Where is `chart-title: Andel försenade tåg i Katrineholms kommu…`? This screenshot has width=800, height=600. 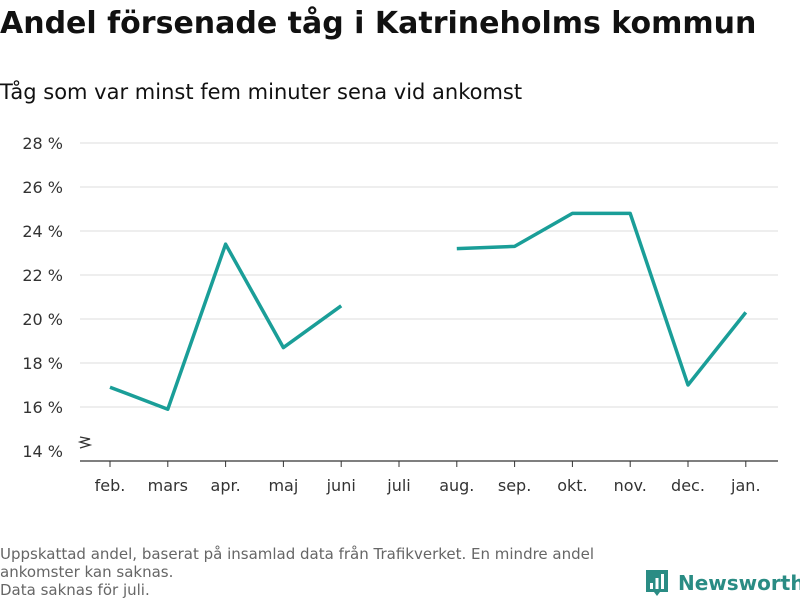 chart-title: Andel försenade tåg i Katrineholms kommu… is located at coordinates (378, 23).